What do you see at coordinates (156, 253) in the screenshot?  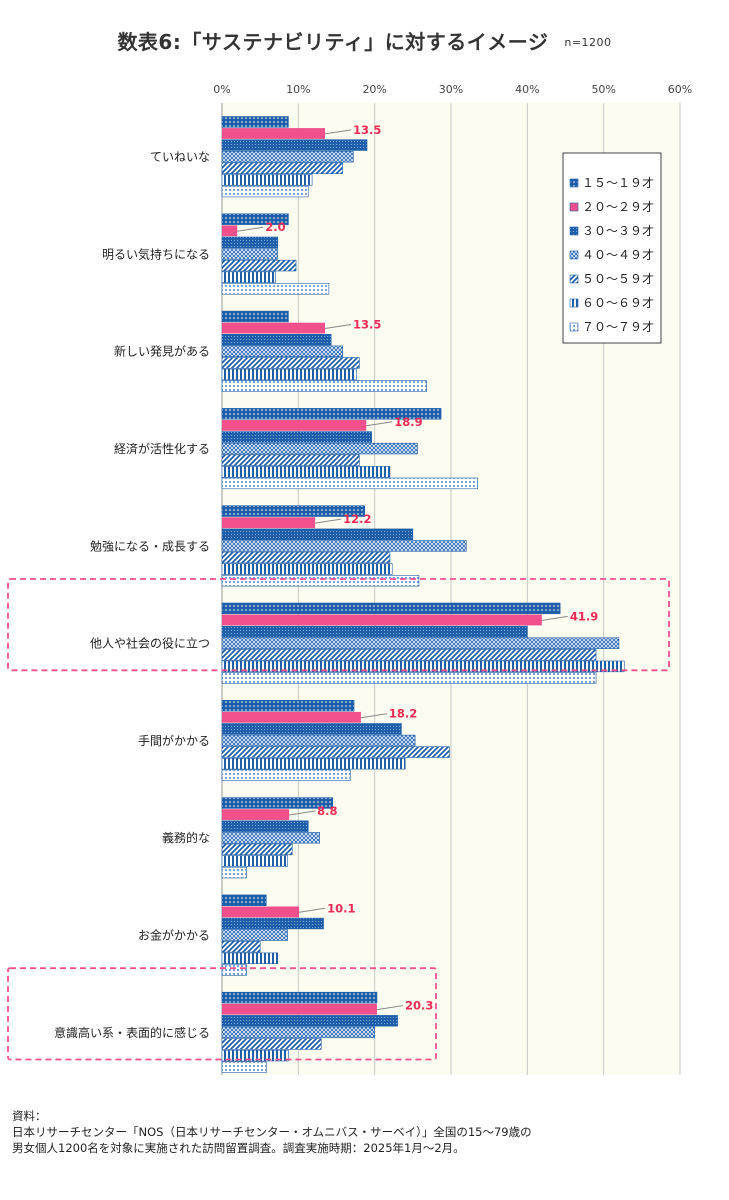 I see `category-label: 明るい気持ちになる` at bounding box center [156, 253].